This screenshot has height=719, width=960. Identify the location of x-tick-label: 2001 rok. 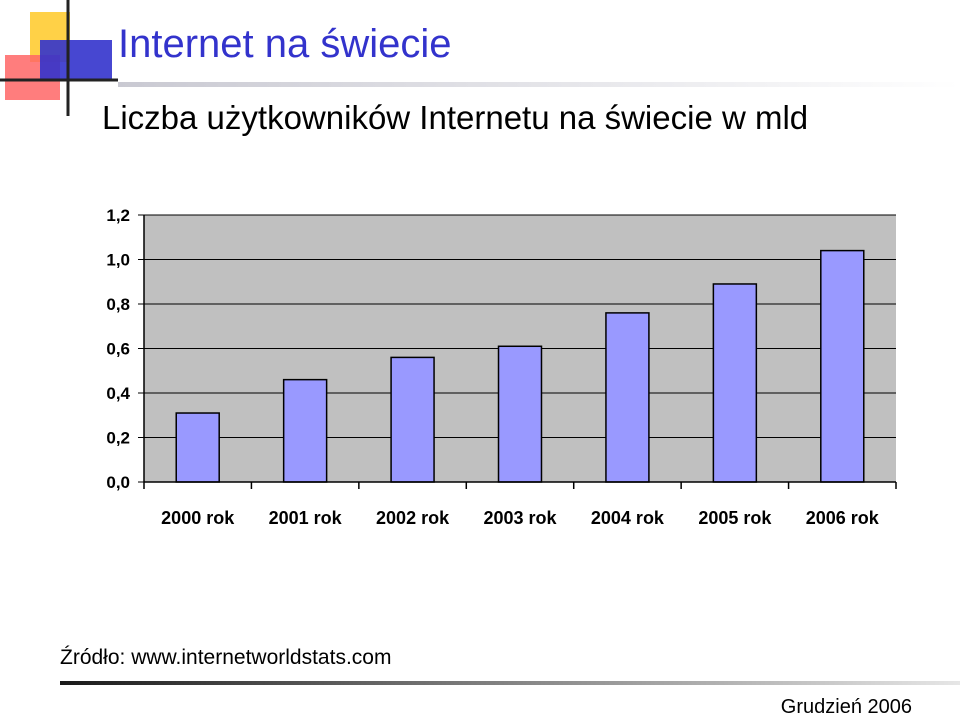
(306, 518).